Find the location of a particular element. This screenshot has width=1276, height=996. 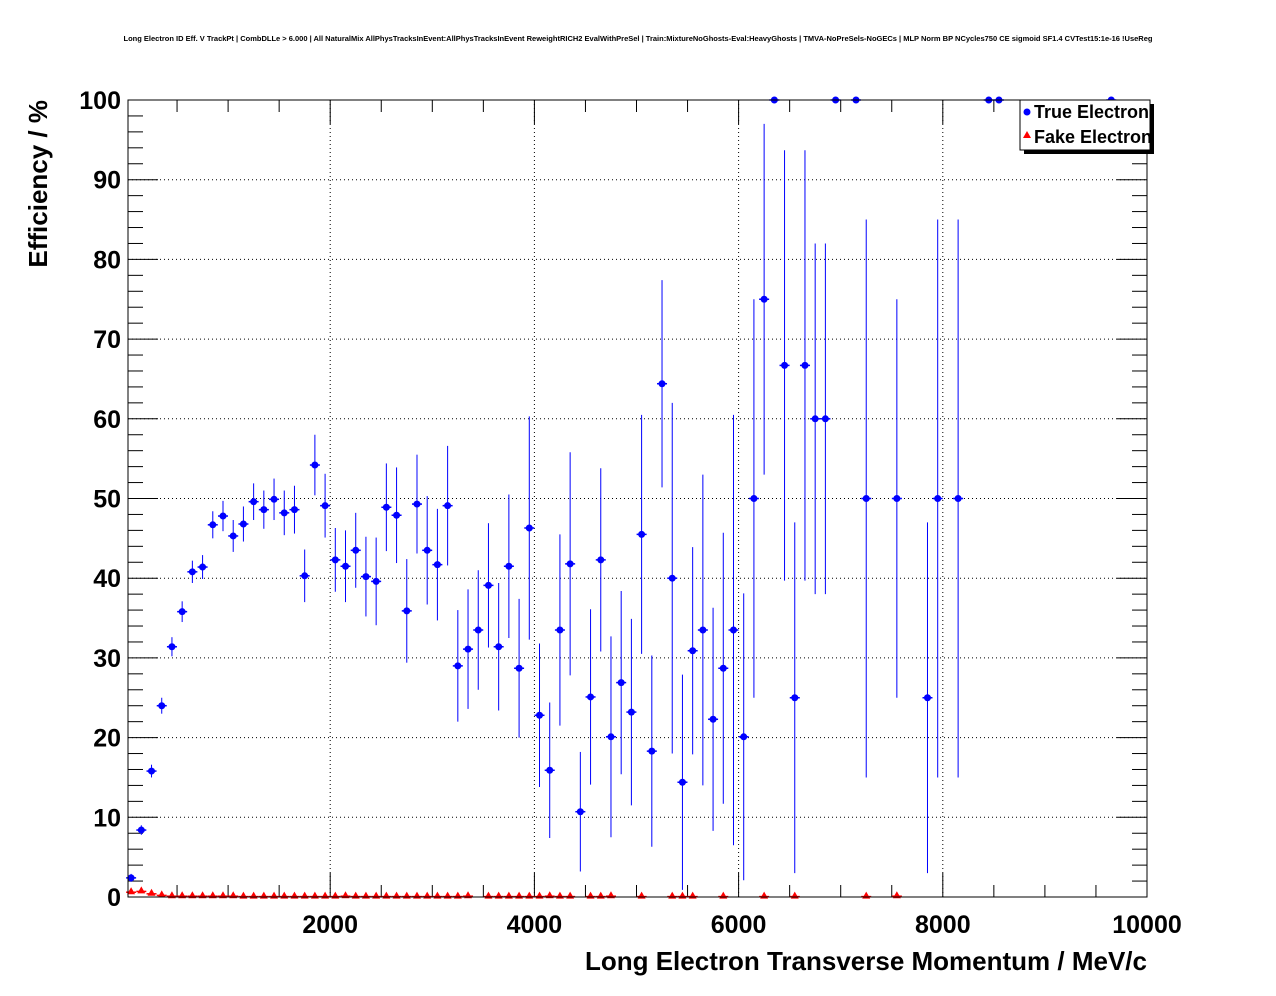

legend-box is located at coordinates (1085, 125).